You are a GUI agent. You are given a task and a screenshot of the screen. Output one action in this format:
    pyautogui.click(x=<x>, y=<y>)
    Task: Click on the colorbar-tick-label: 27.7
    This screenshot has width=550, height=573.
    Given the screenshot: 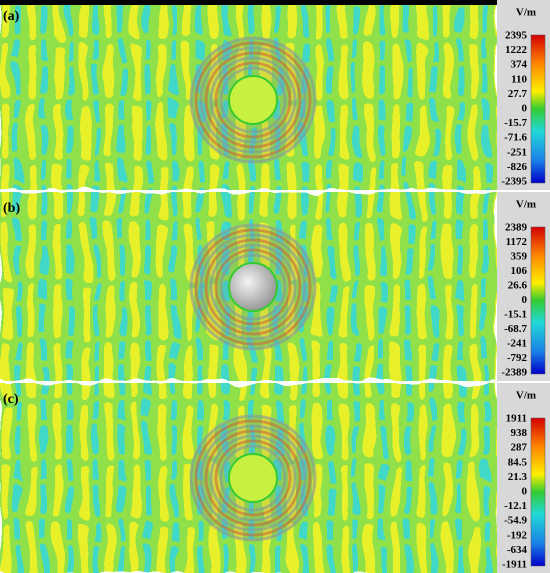 What is the action you would take?
    pyautogui.click(x=518, y=94)
    